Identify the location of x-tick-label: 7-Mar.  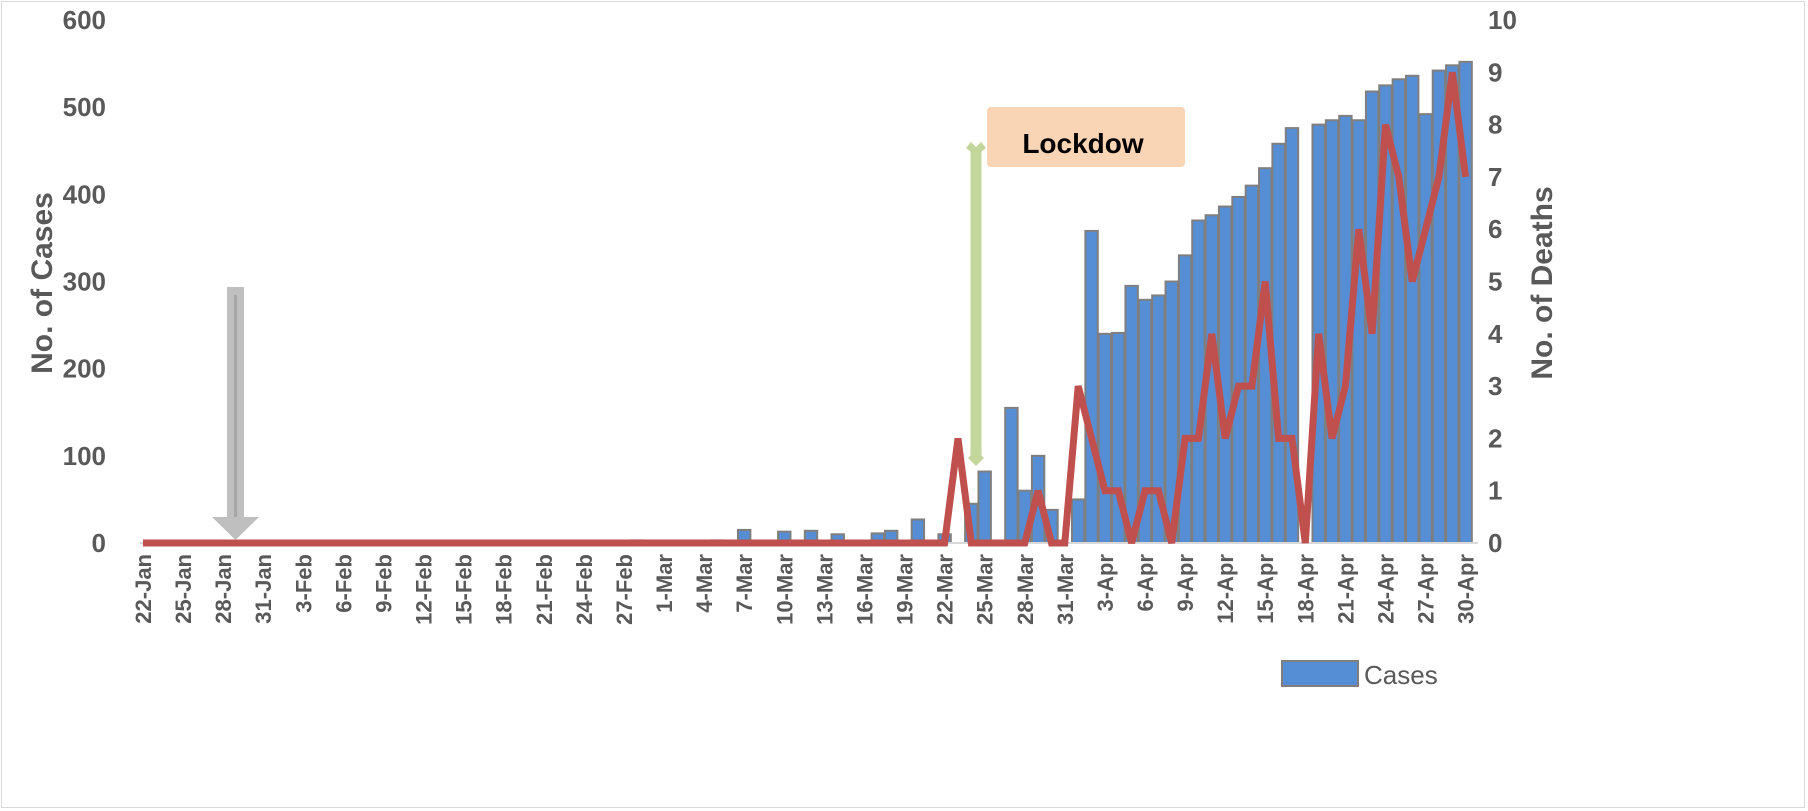
(744, 583).